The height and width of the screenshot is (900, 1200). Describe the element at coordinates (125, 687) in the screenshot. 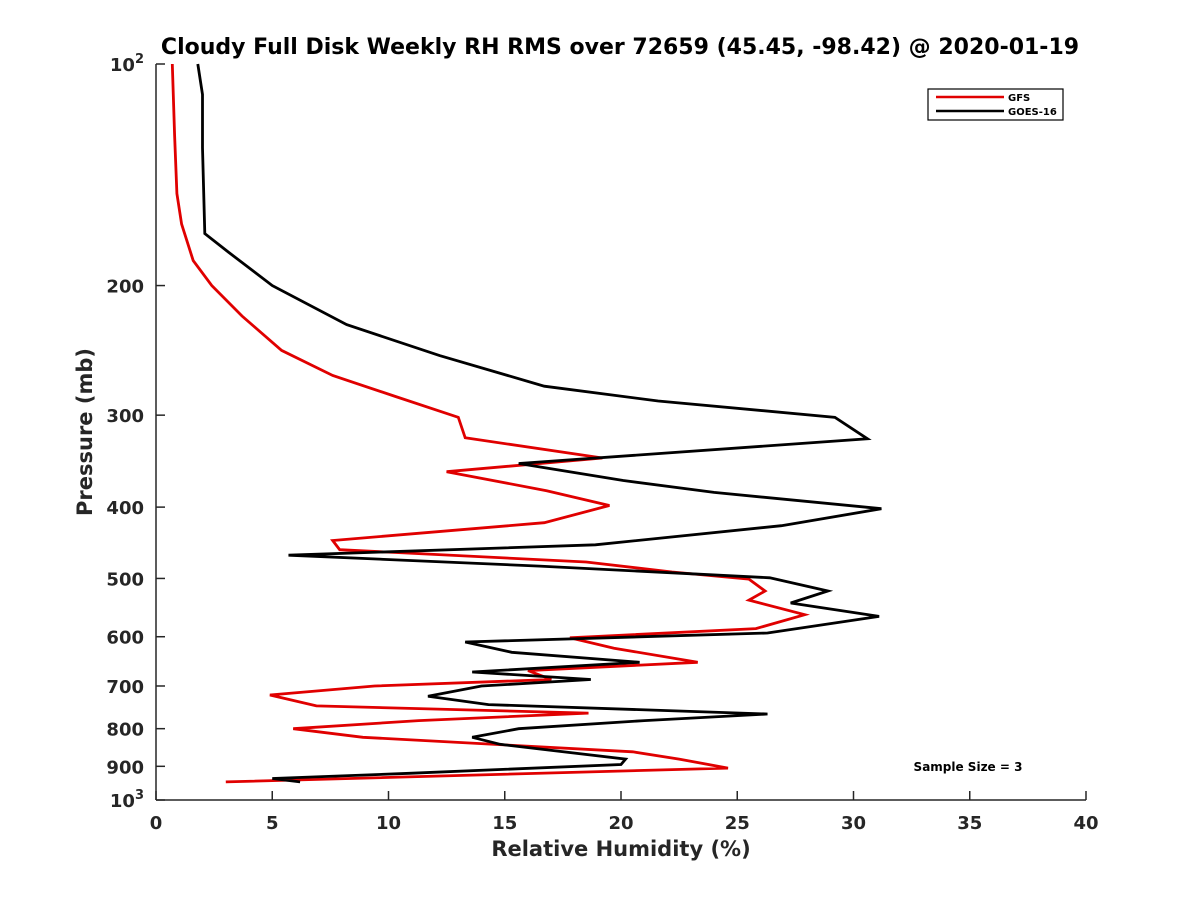

I see `y-tick-label-6: 700` at that location.